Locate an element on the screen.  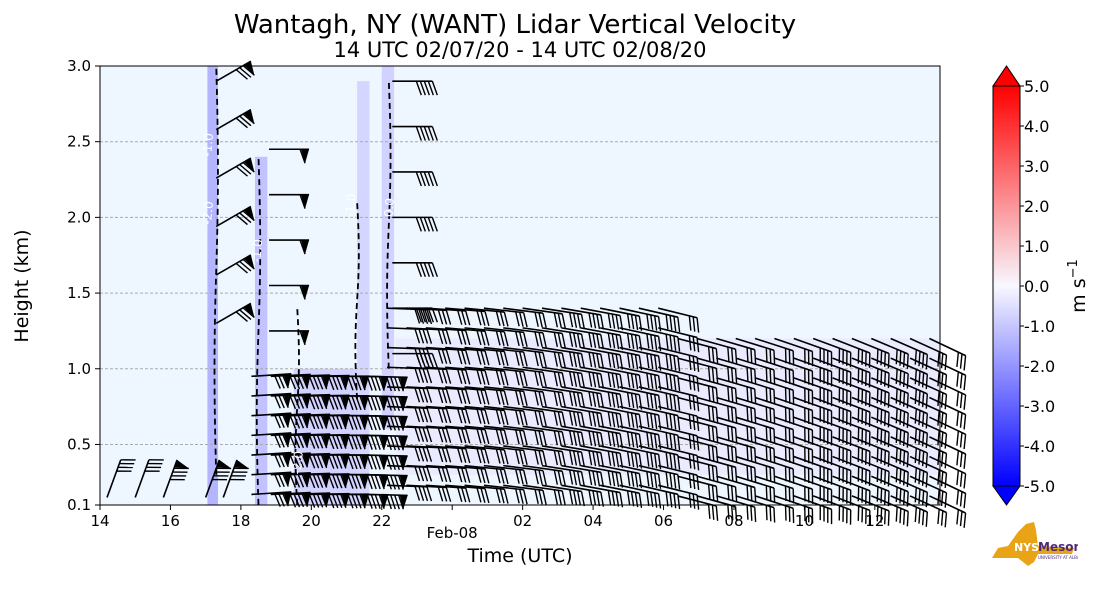
contour-label: -2.0 is located at coordinates (298, 462).